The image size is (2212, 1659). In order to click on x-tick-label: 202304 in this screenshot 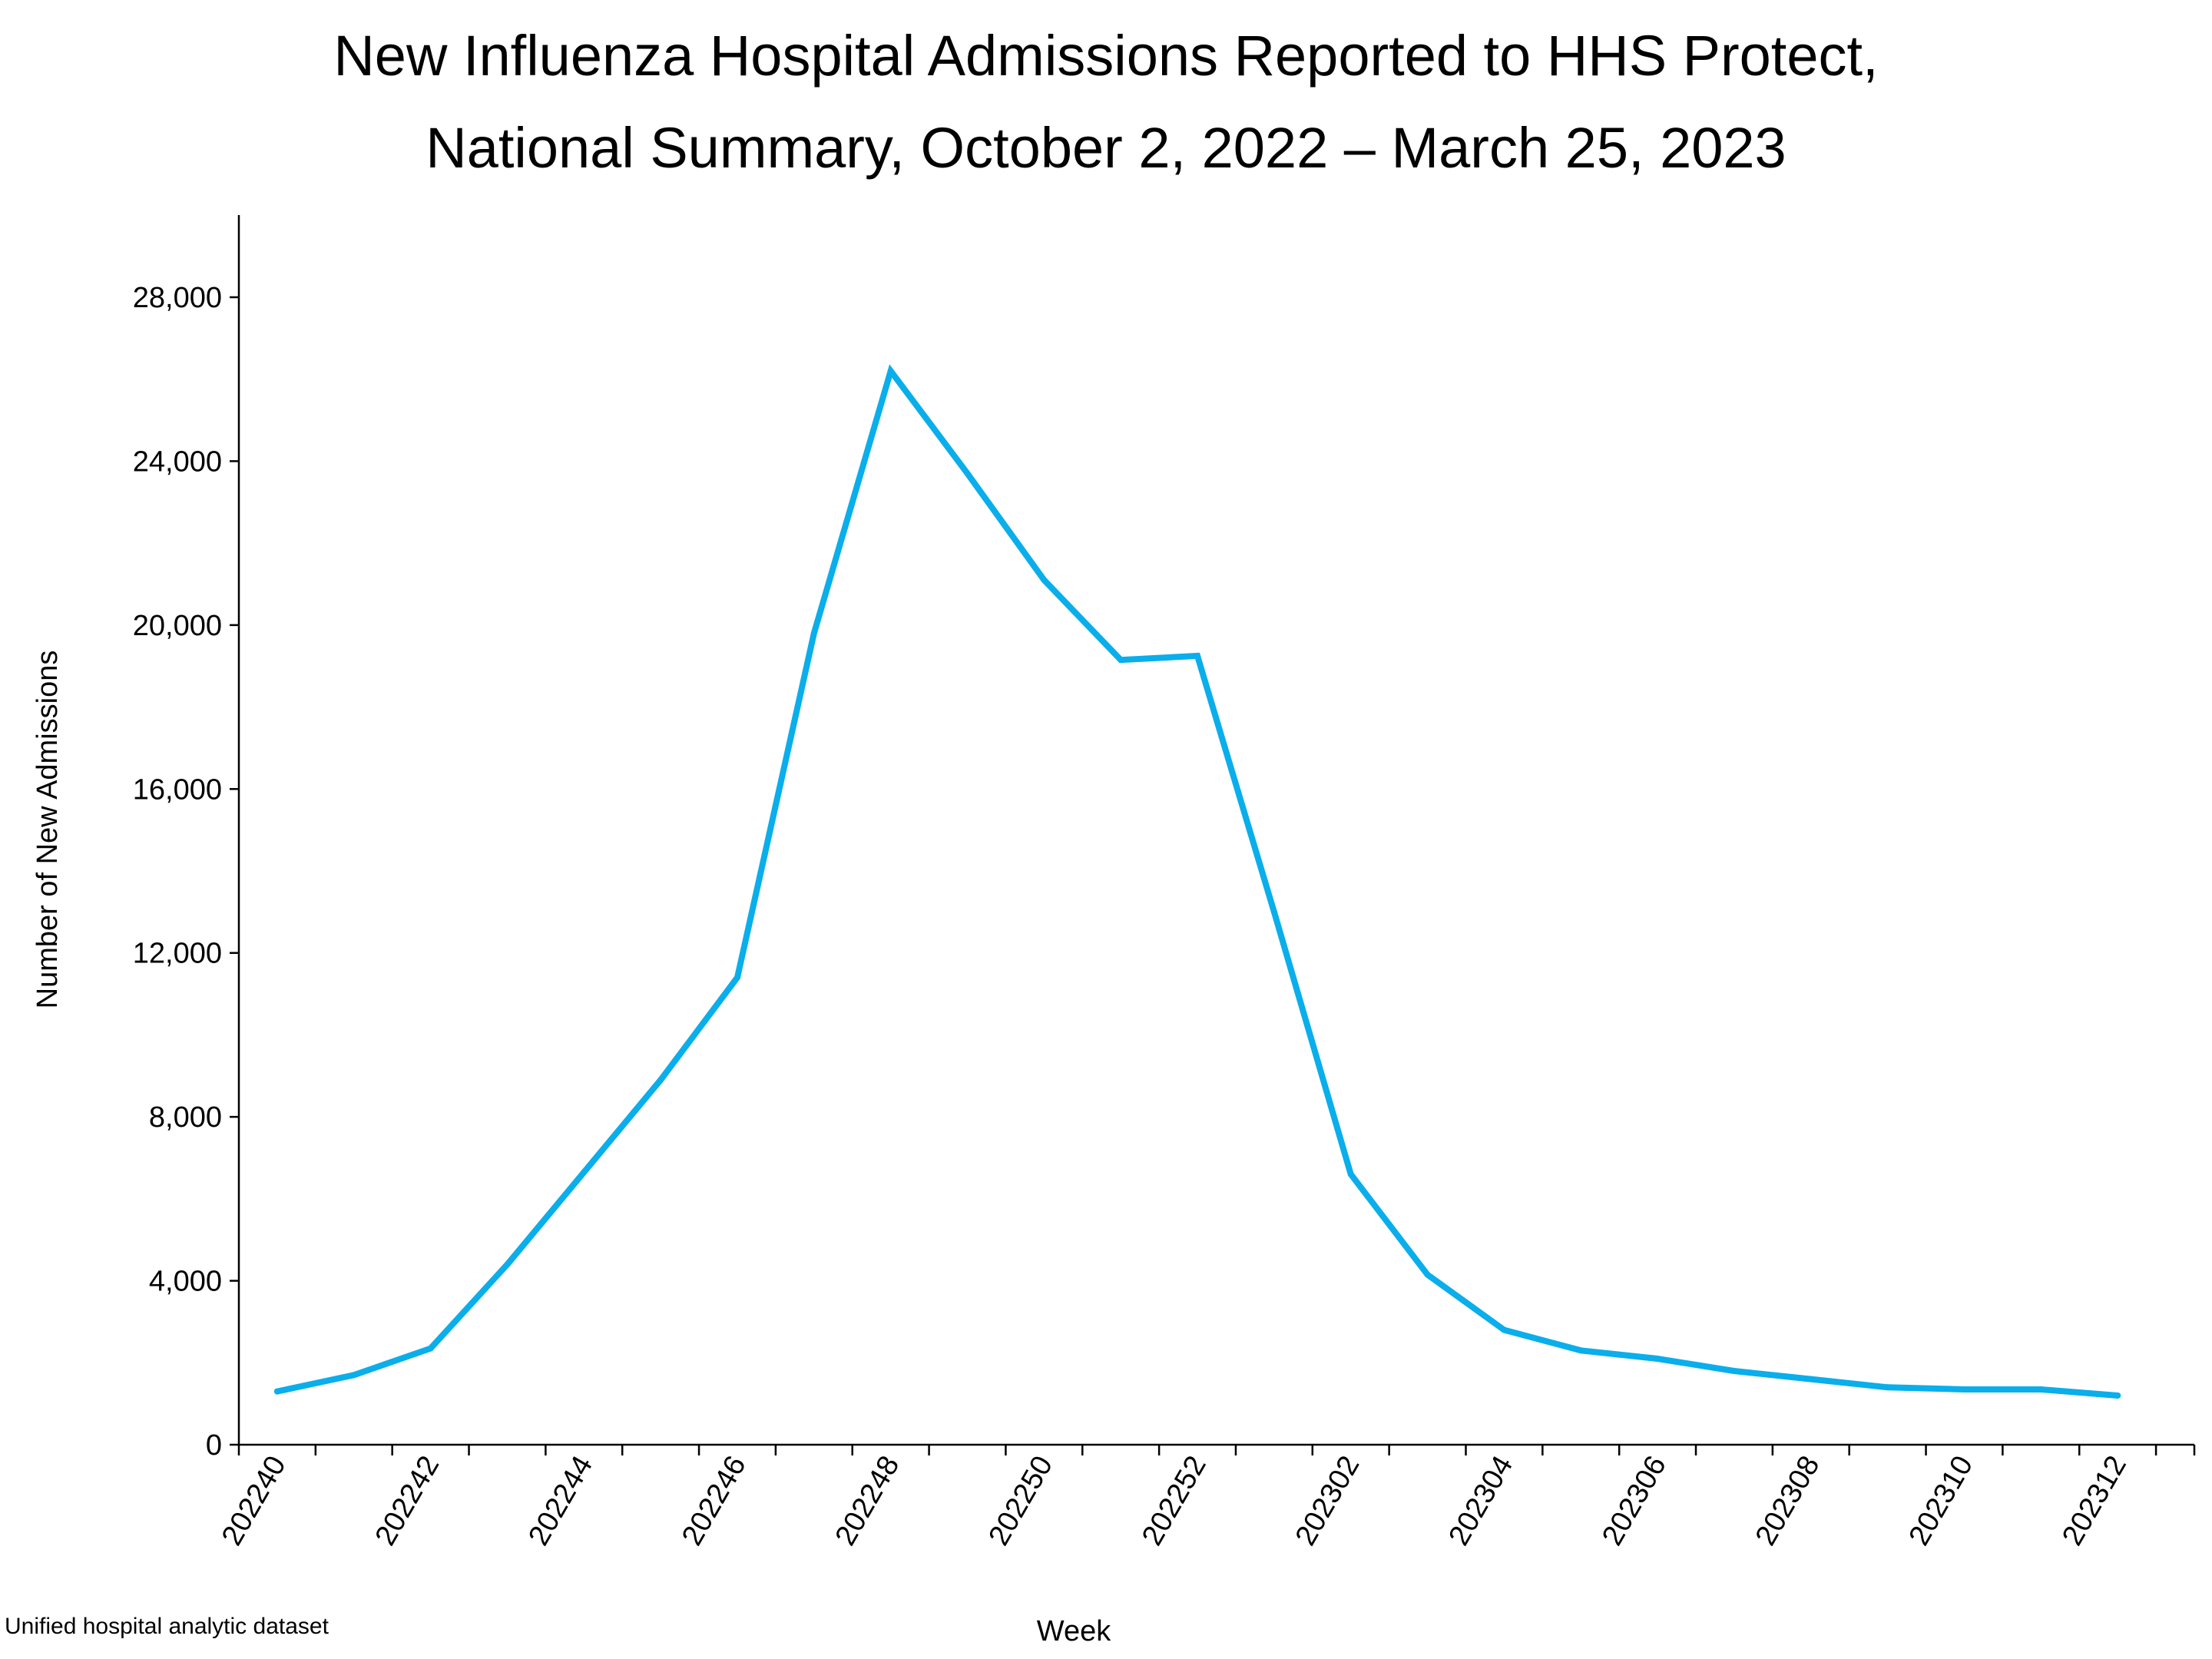, I will do `click(1481, 1500)`.